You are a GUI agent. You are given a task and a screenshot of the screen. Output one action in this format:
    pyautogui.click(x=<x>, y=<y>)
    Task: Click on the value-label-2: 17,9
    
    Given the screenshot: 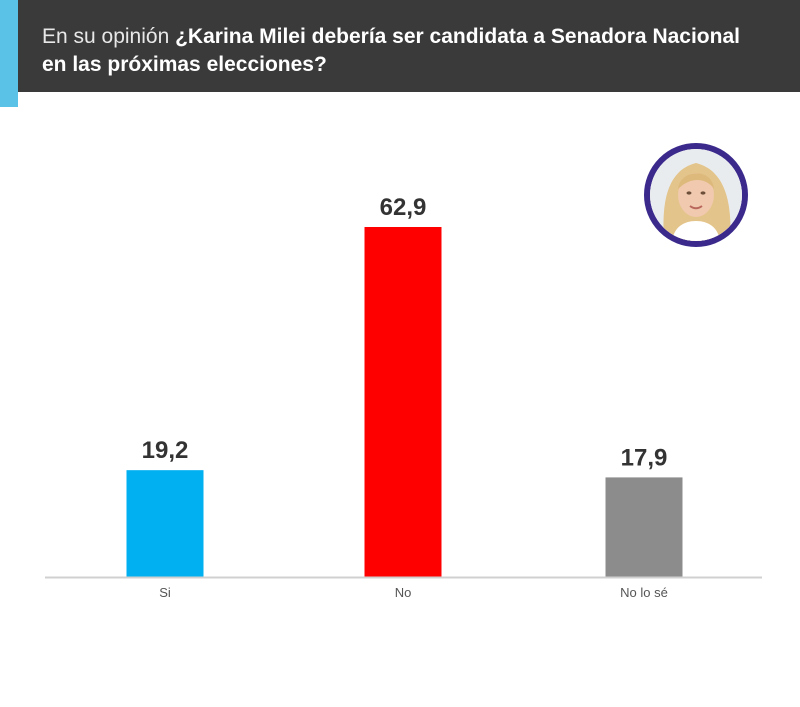 What is the action you would take?
    pyautogui.click(x=644, y=457)
    